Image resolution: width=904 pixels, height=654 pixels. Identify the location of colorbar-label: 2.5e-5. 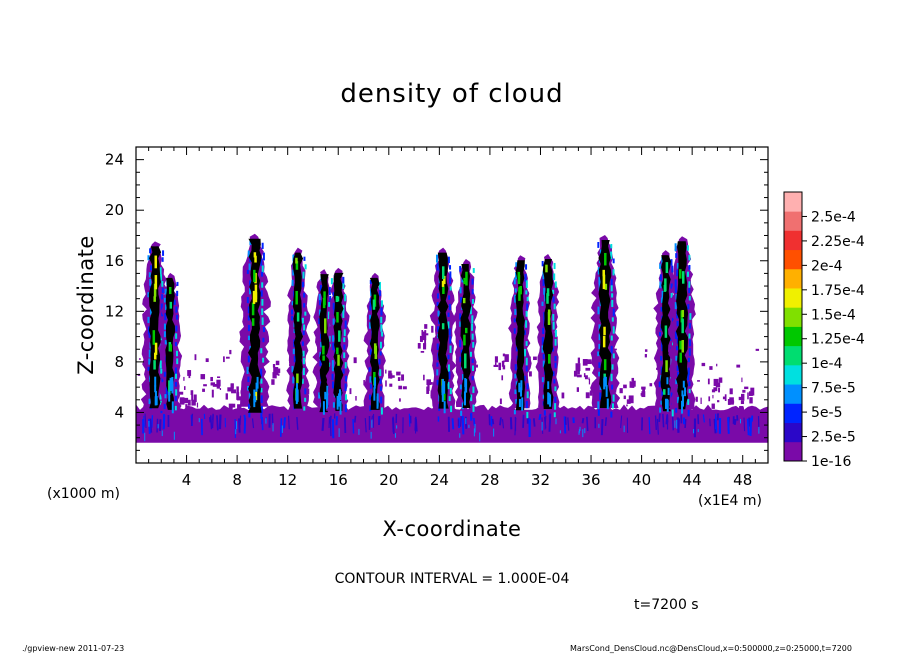
(833, 438).